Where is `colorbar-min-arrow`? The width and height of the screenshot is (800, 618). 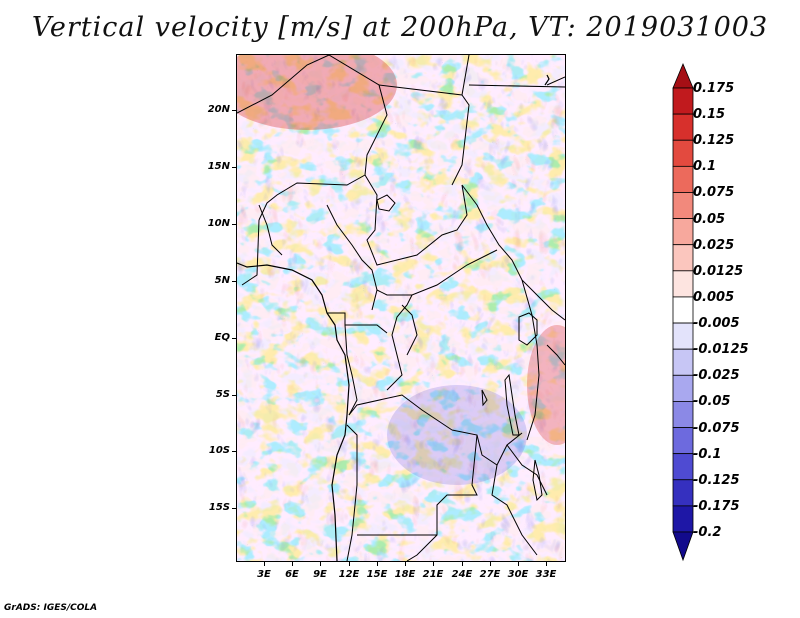
colorbar-min-arrow is located at coordinates (683, 546).